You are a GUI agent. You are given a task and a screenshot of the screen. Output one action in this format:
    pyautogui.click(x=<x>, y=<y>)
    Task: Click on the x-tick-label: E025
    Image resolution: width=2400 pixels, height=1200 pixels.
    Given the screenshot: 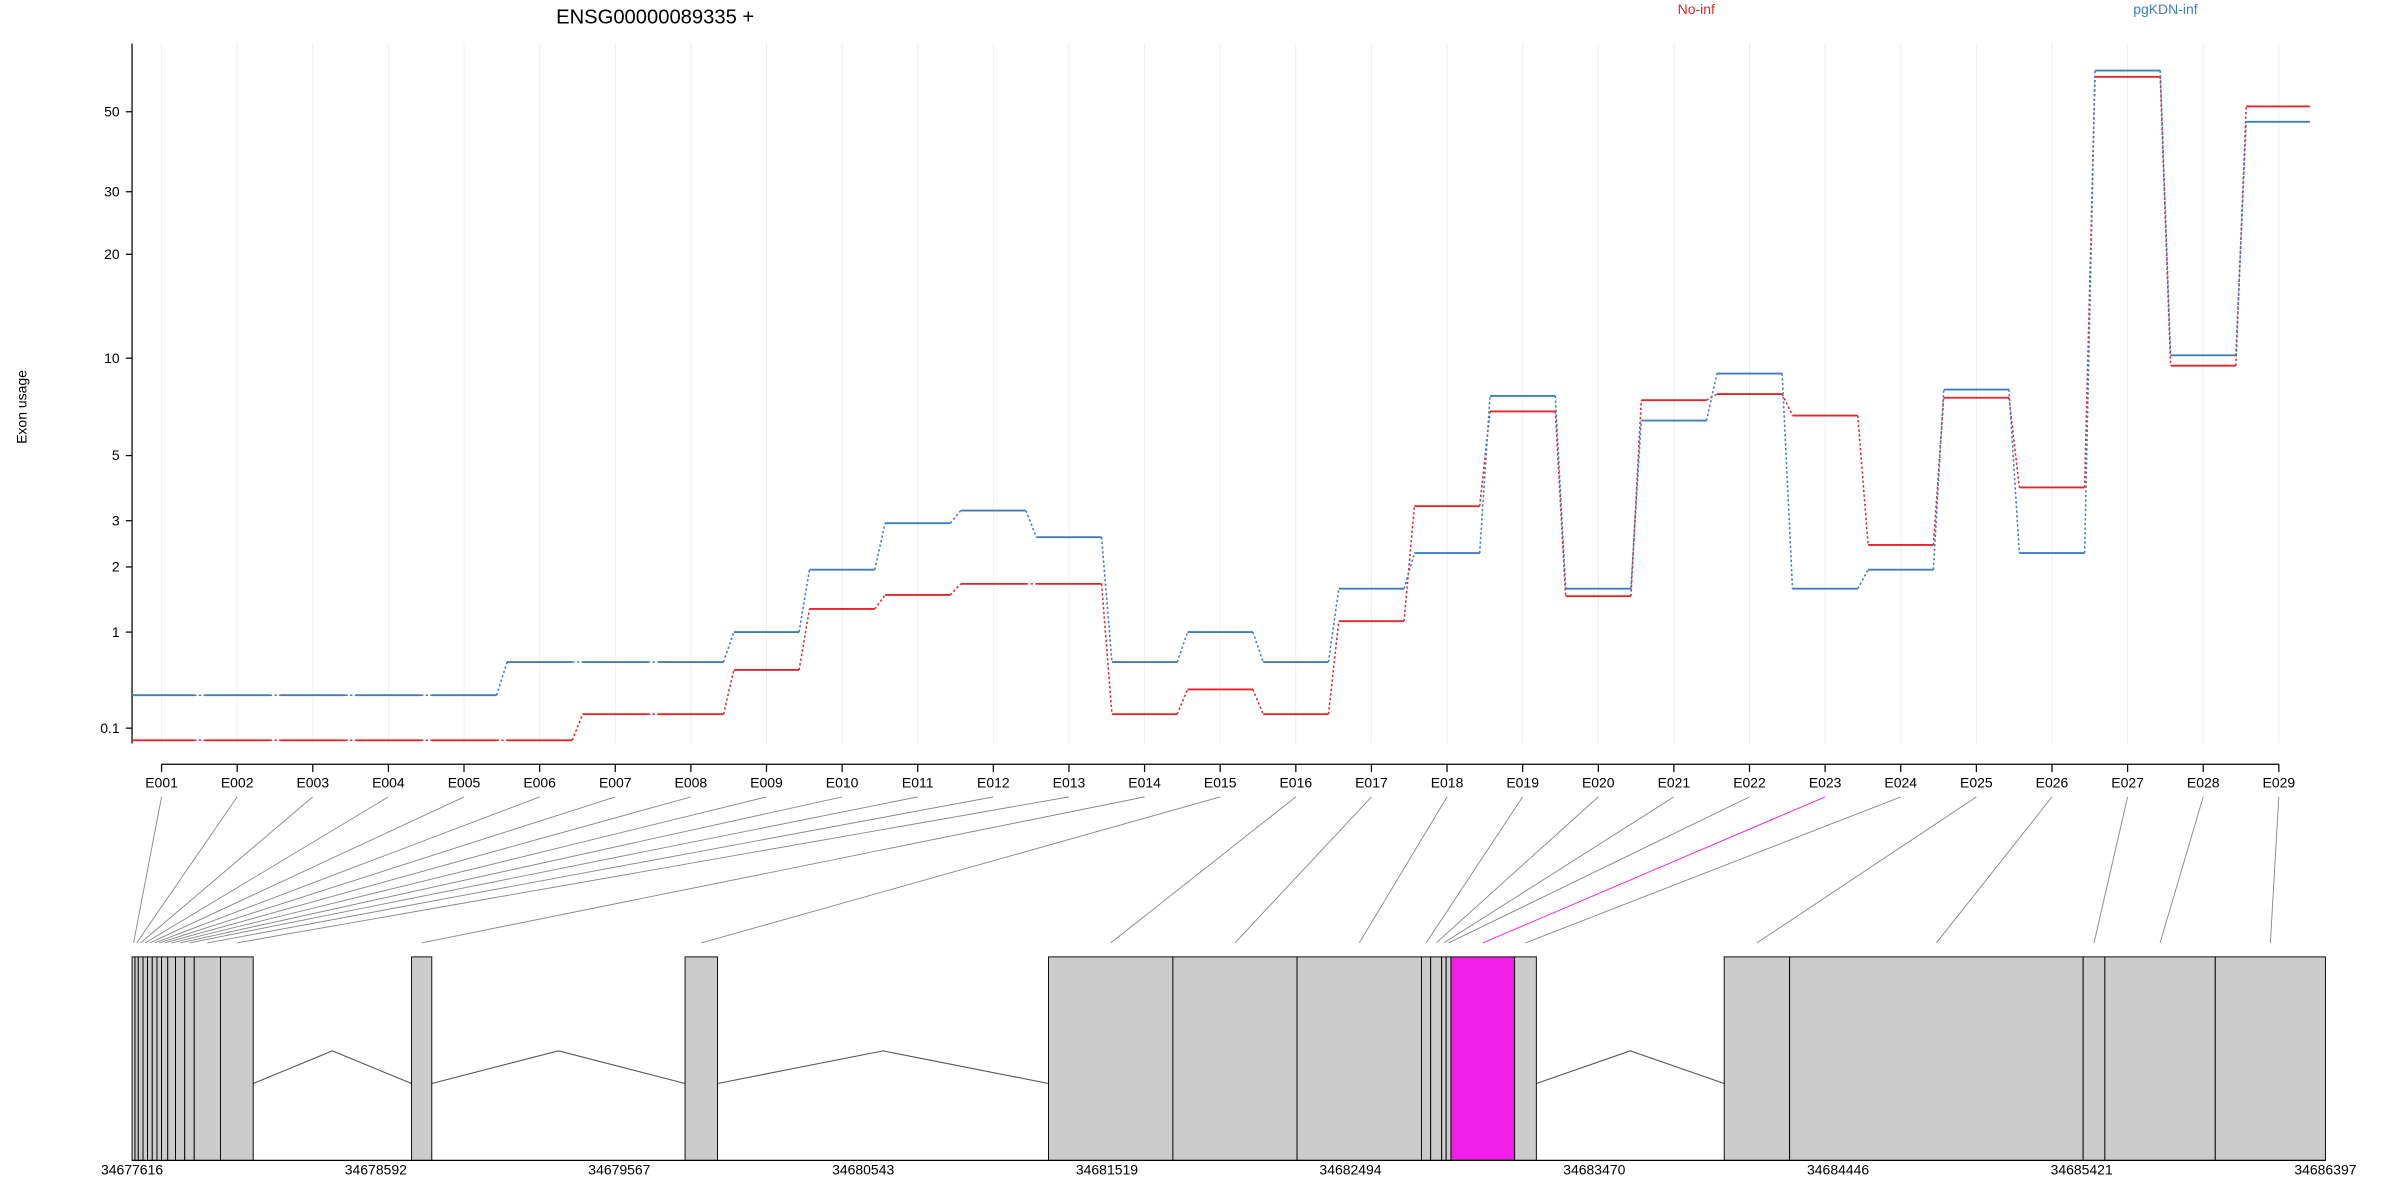 What is the action you would take?
    pyautogui.click(x=1976, y=783)
    